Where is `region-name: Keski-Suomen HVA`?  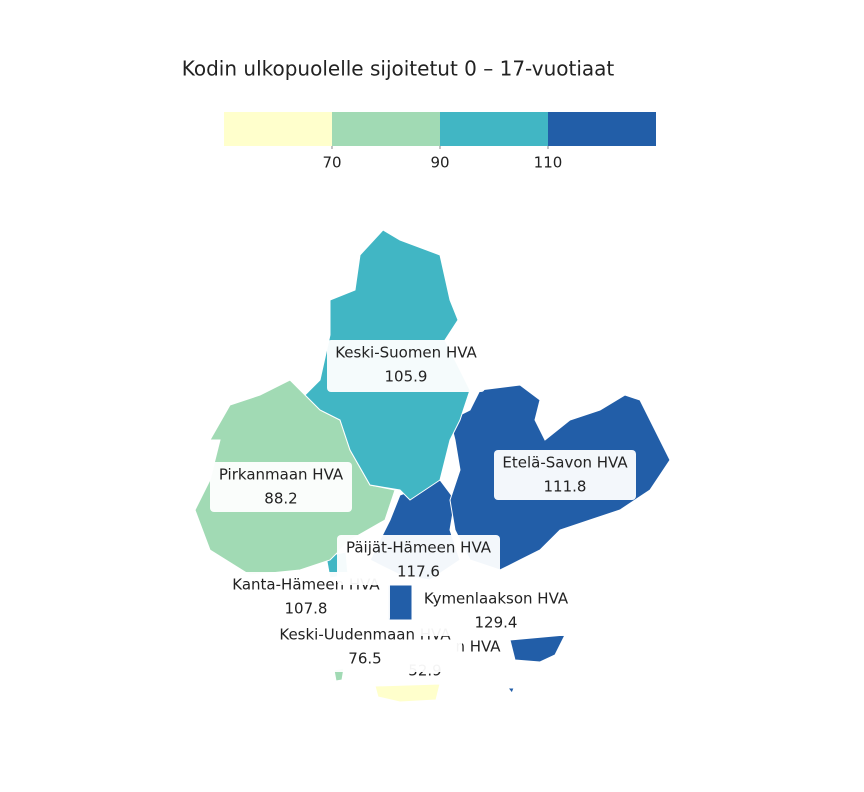
region-name: Keski-Suomen HVA is located at coordinates (406, 353).